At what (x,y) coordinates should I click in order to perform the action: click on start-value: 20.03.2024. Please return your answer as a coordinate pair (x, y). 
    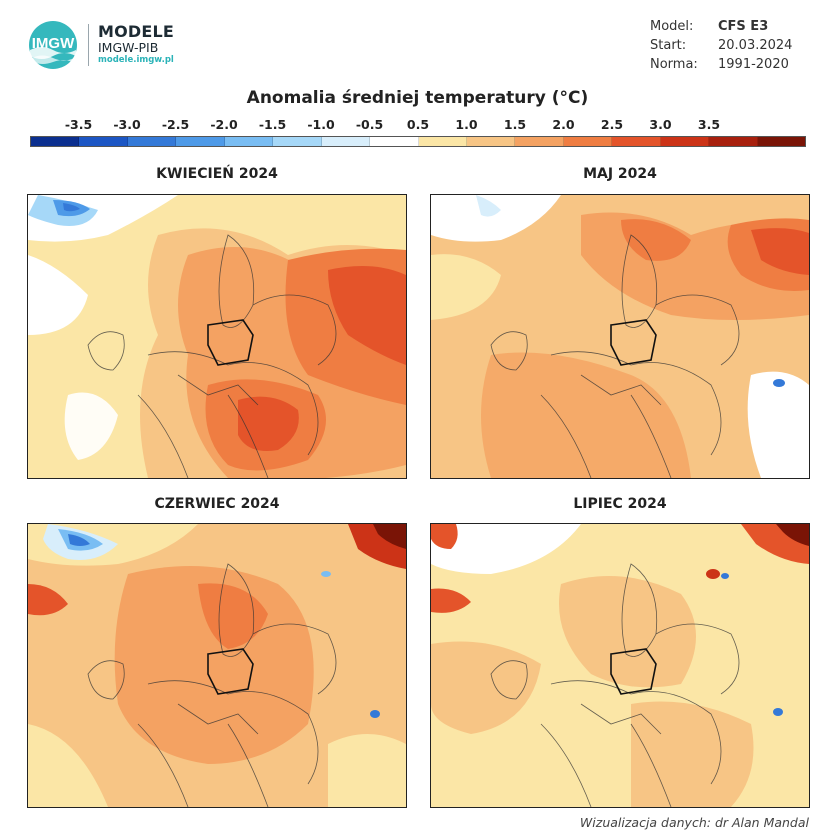
    Looking at the image, I should click on (755, 45).